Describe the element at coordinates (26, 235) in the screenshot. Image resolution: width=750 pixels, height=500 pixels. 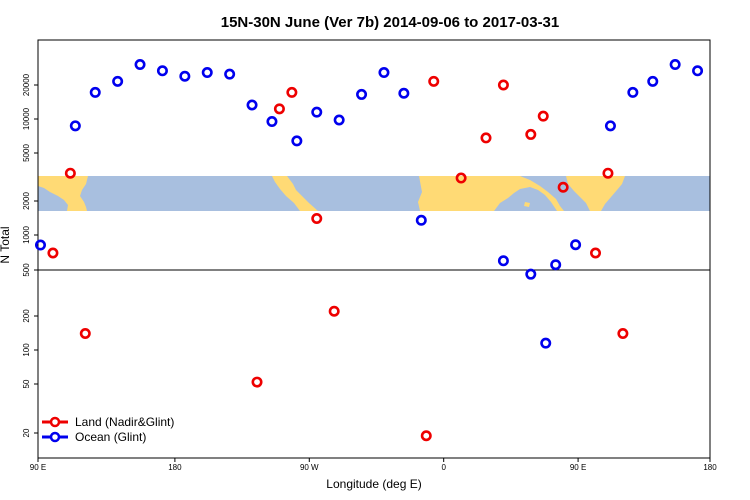
I see `y-tick-label: 1000` at that location.